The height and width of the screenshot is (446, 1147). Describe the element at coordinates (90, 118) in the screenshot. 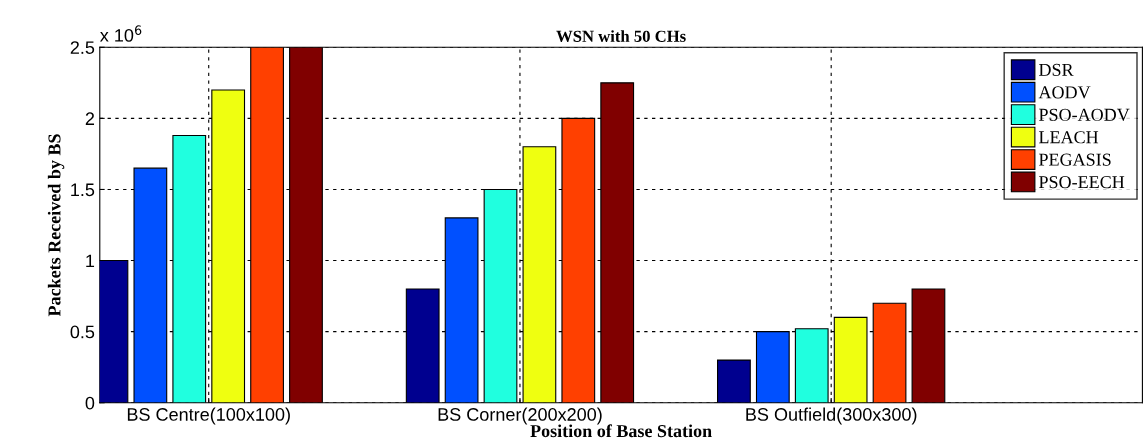

I see `y-tick-label: 2` at that location.